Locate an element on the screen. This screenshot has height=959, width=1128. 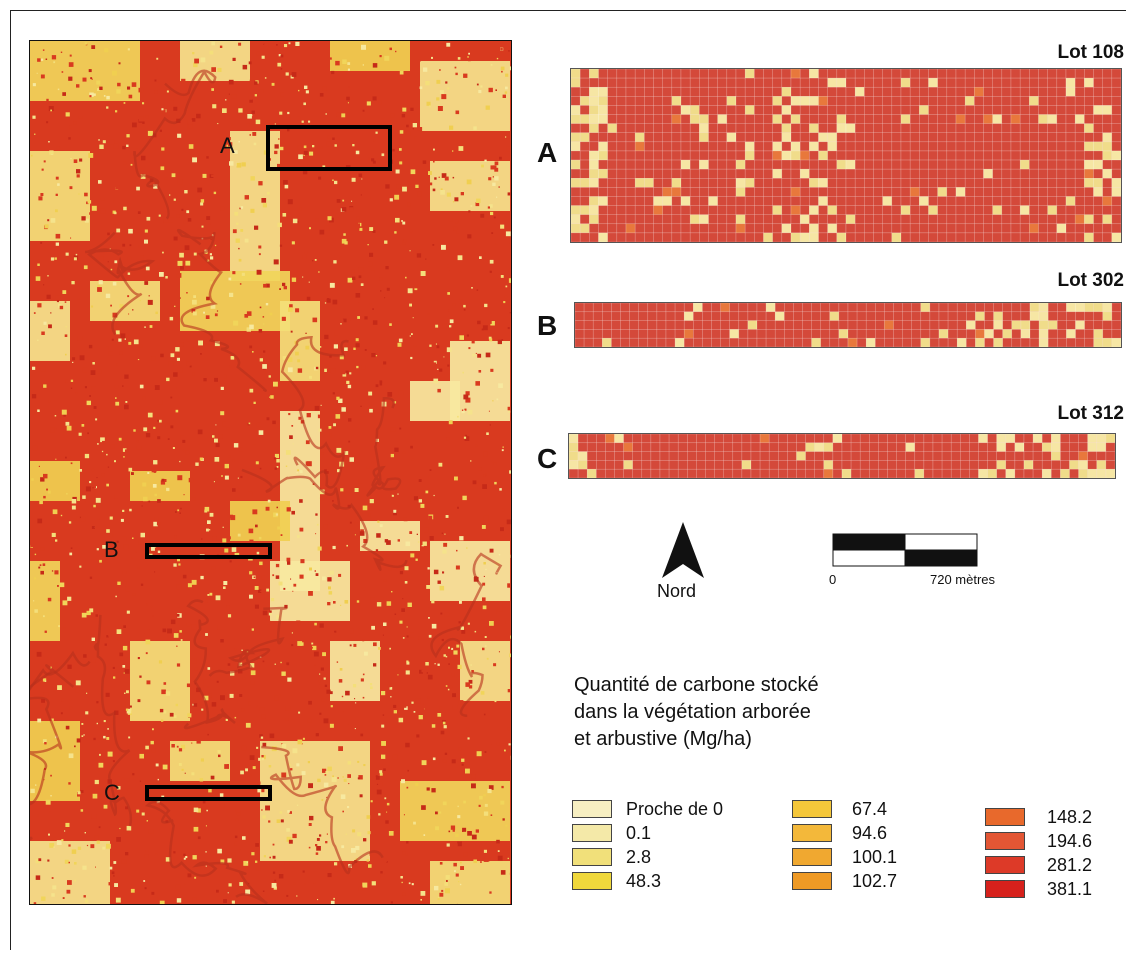
legend-item: 148.2 is located at coordinates (1038, 817).